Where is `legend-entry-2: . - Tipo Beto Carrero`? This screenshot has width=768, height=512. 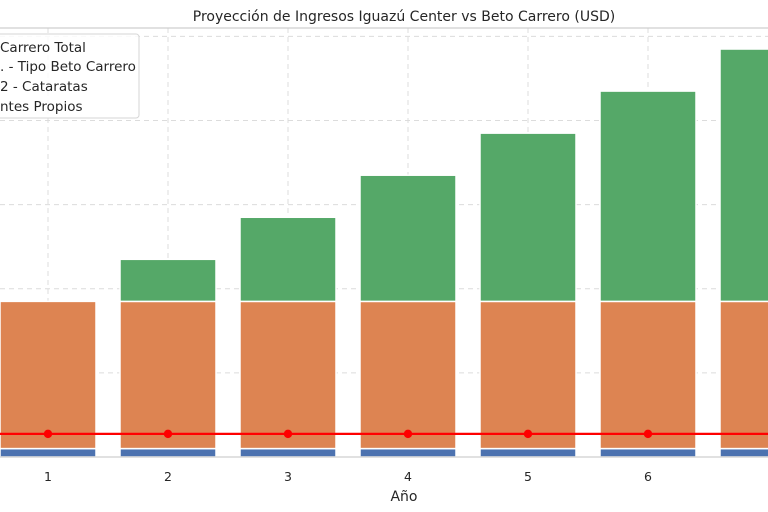 legend-entry-2: . - Tipo Beto Carrero is located at coordinates (68, 67).